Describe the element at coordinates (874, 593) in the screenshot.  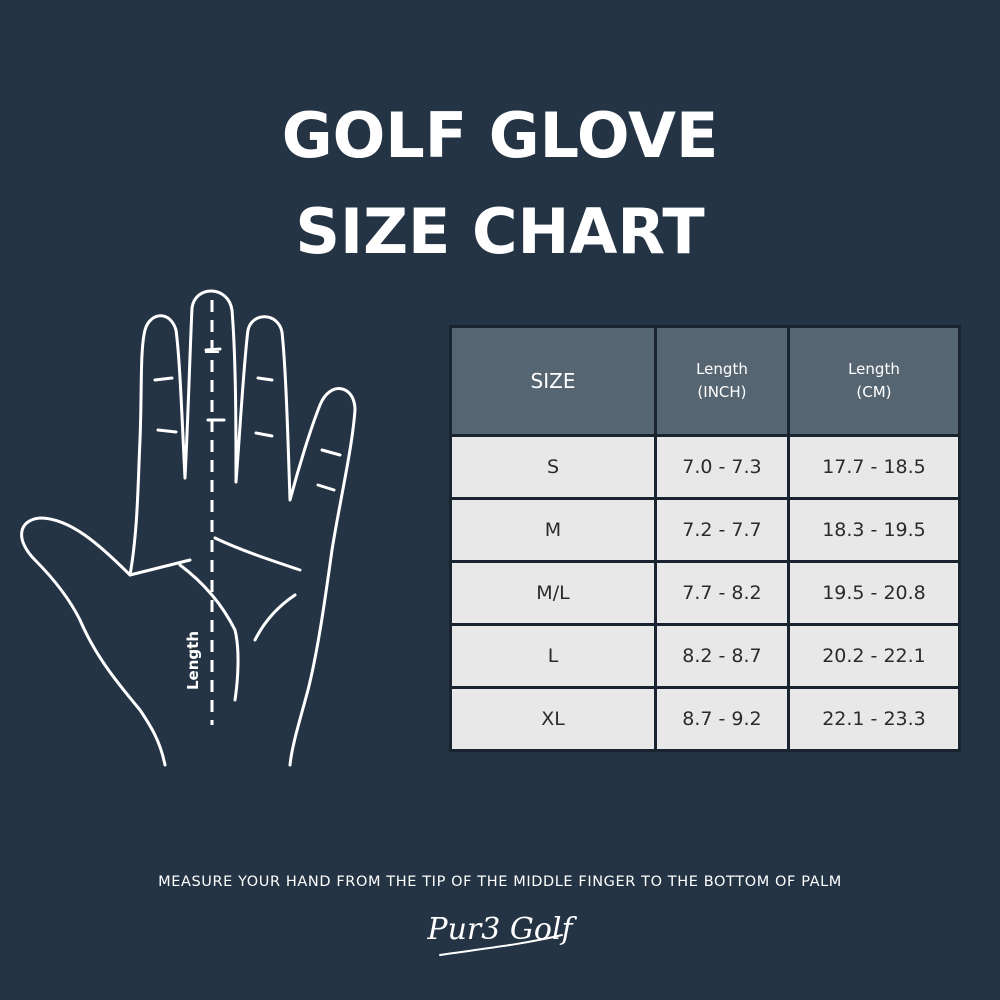
I see `cm-cell: 19.5 - 20.8` at that location.